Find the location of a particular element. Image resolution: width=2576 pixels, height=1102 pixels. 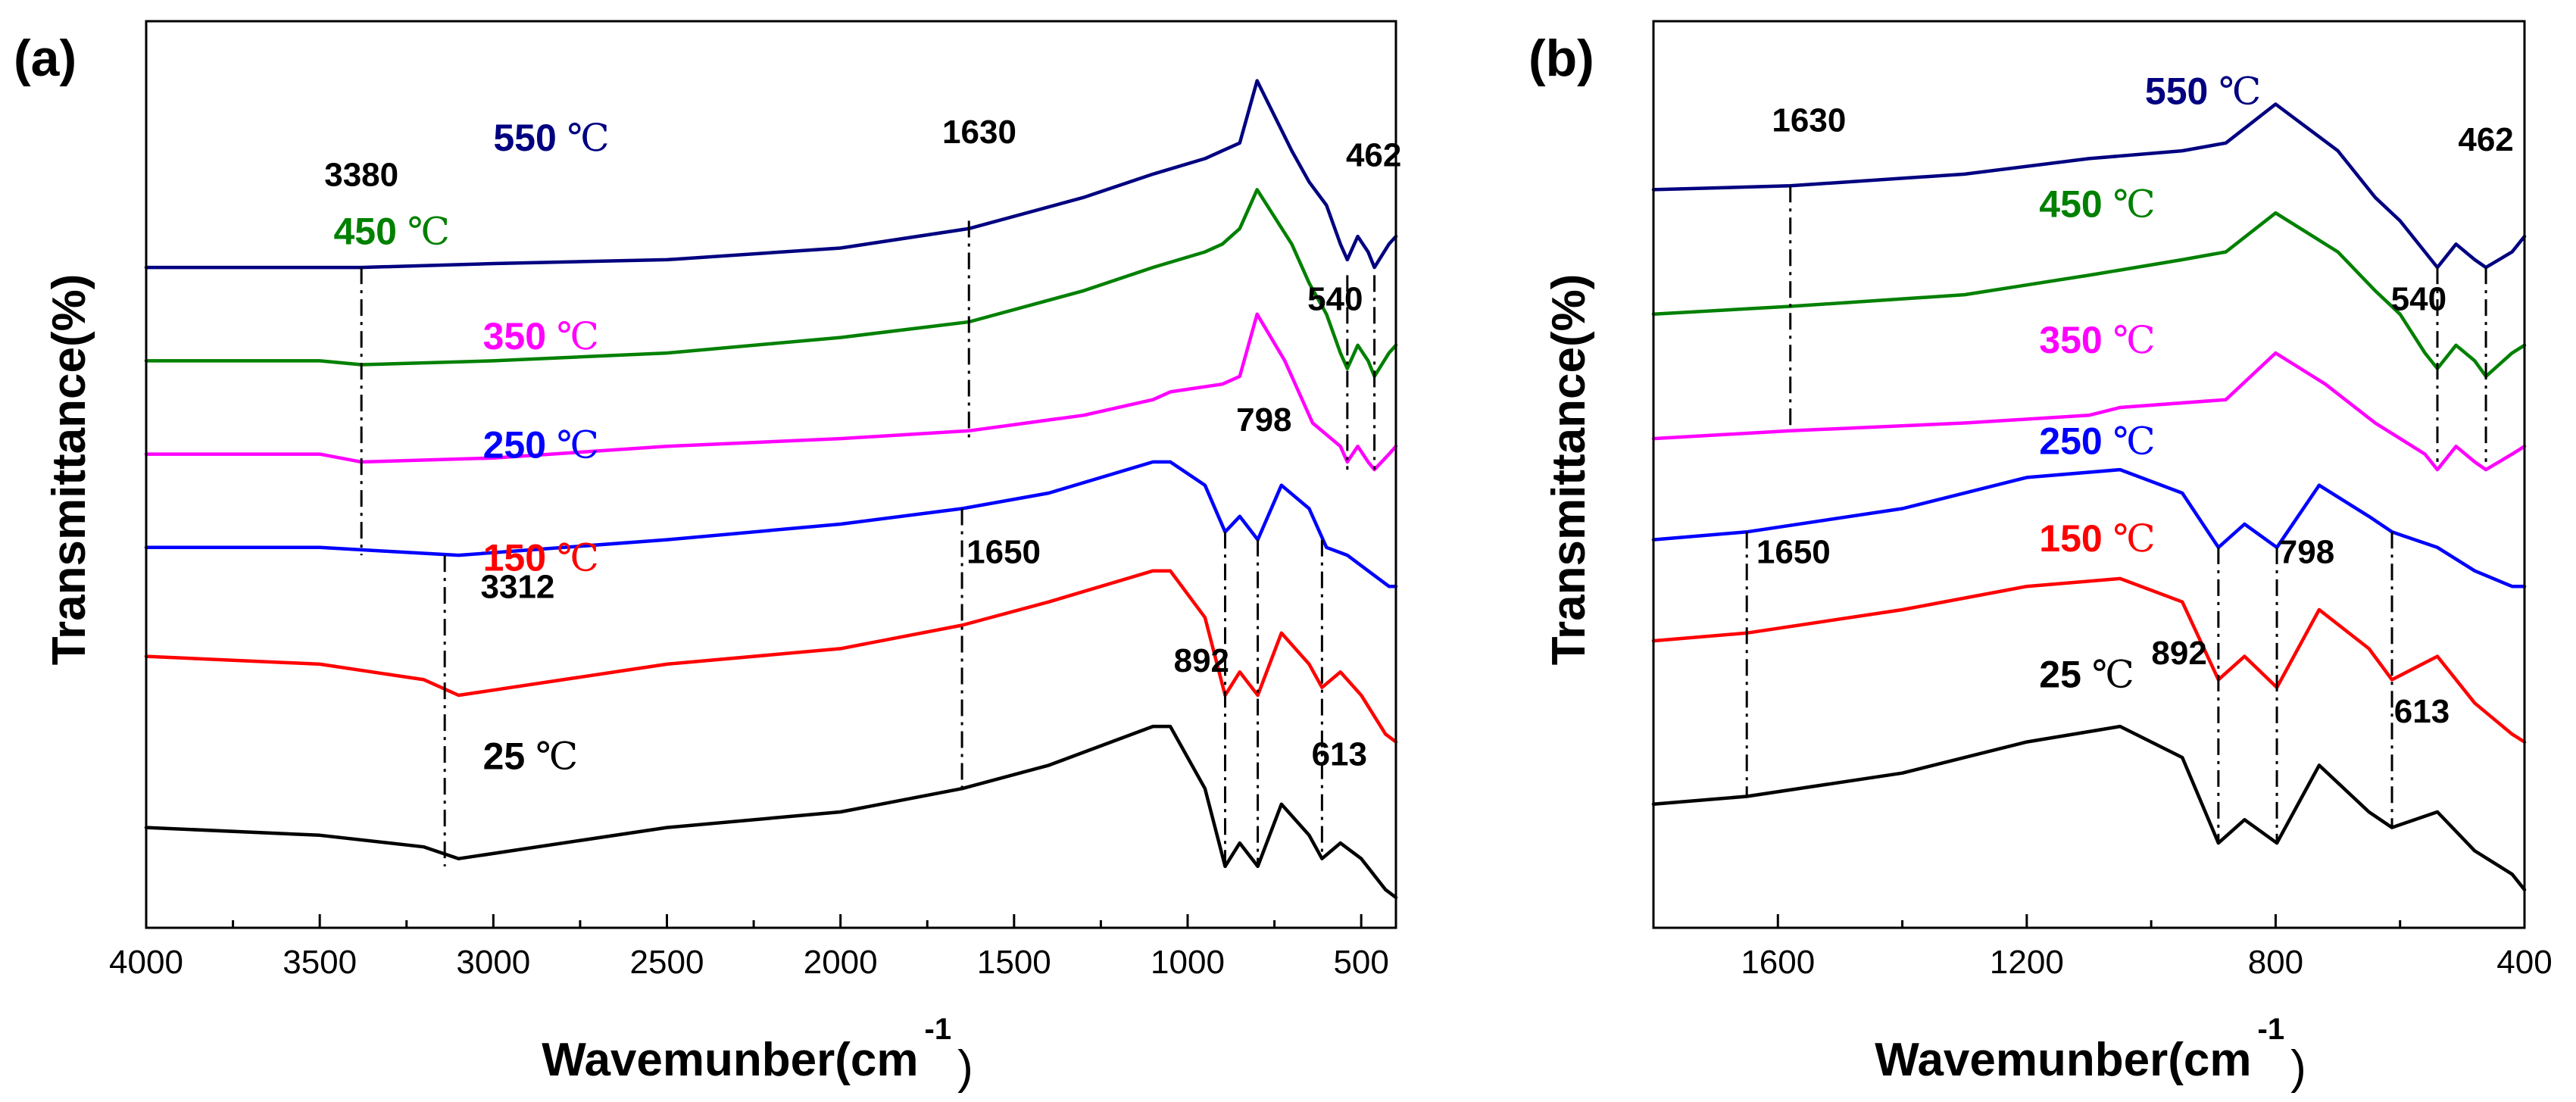

panel-a-x-tick-label-4000: 4000 is located at coordinates (146, 963).